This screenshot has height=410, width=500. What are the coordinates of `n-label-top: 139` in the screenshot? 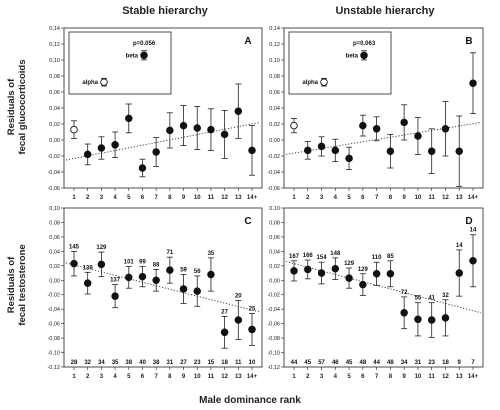 It's located at (88, 268).